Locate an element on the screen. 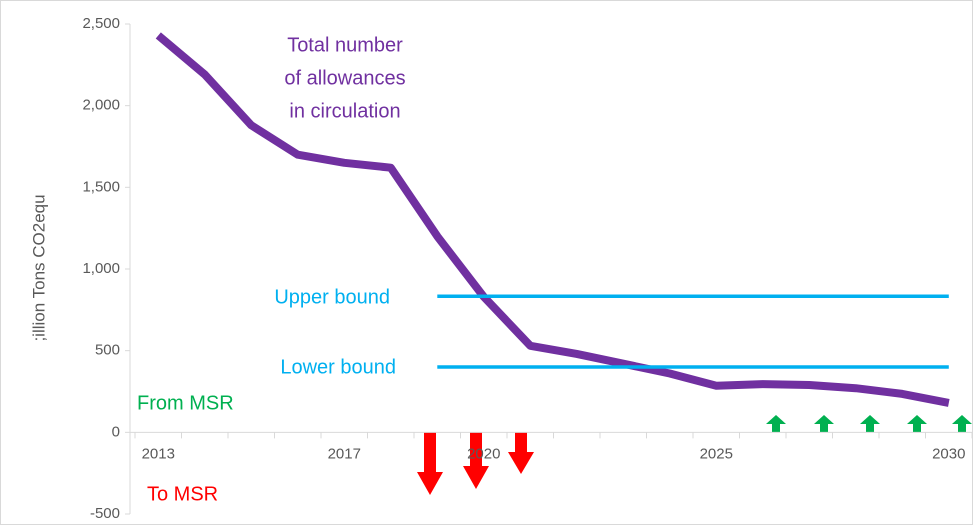 The image size is (973, 525). y-axis-label: ;illion Tons CO2equ is located at coordinates (38, 267).